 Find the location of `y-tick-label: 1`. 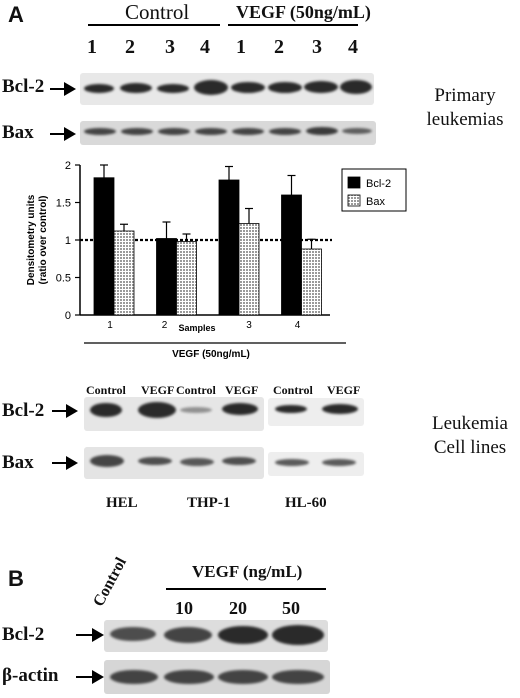

y-tick-label: 1 is located at coordinates (68, 241).